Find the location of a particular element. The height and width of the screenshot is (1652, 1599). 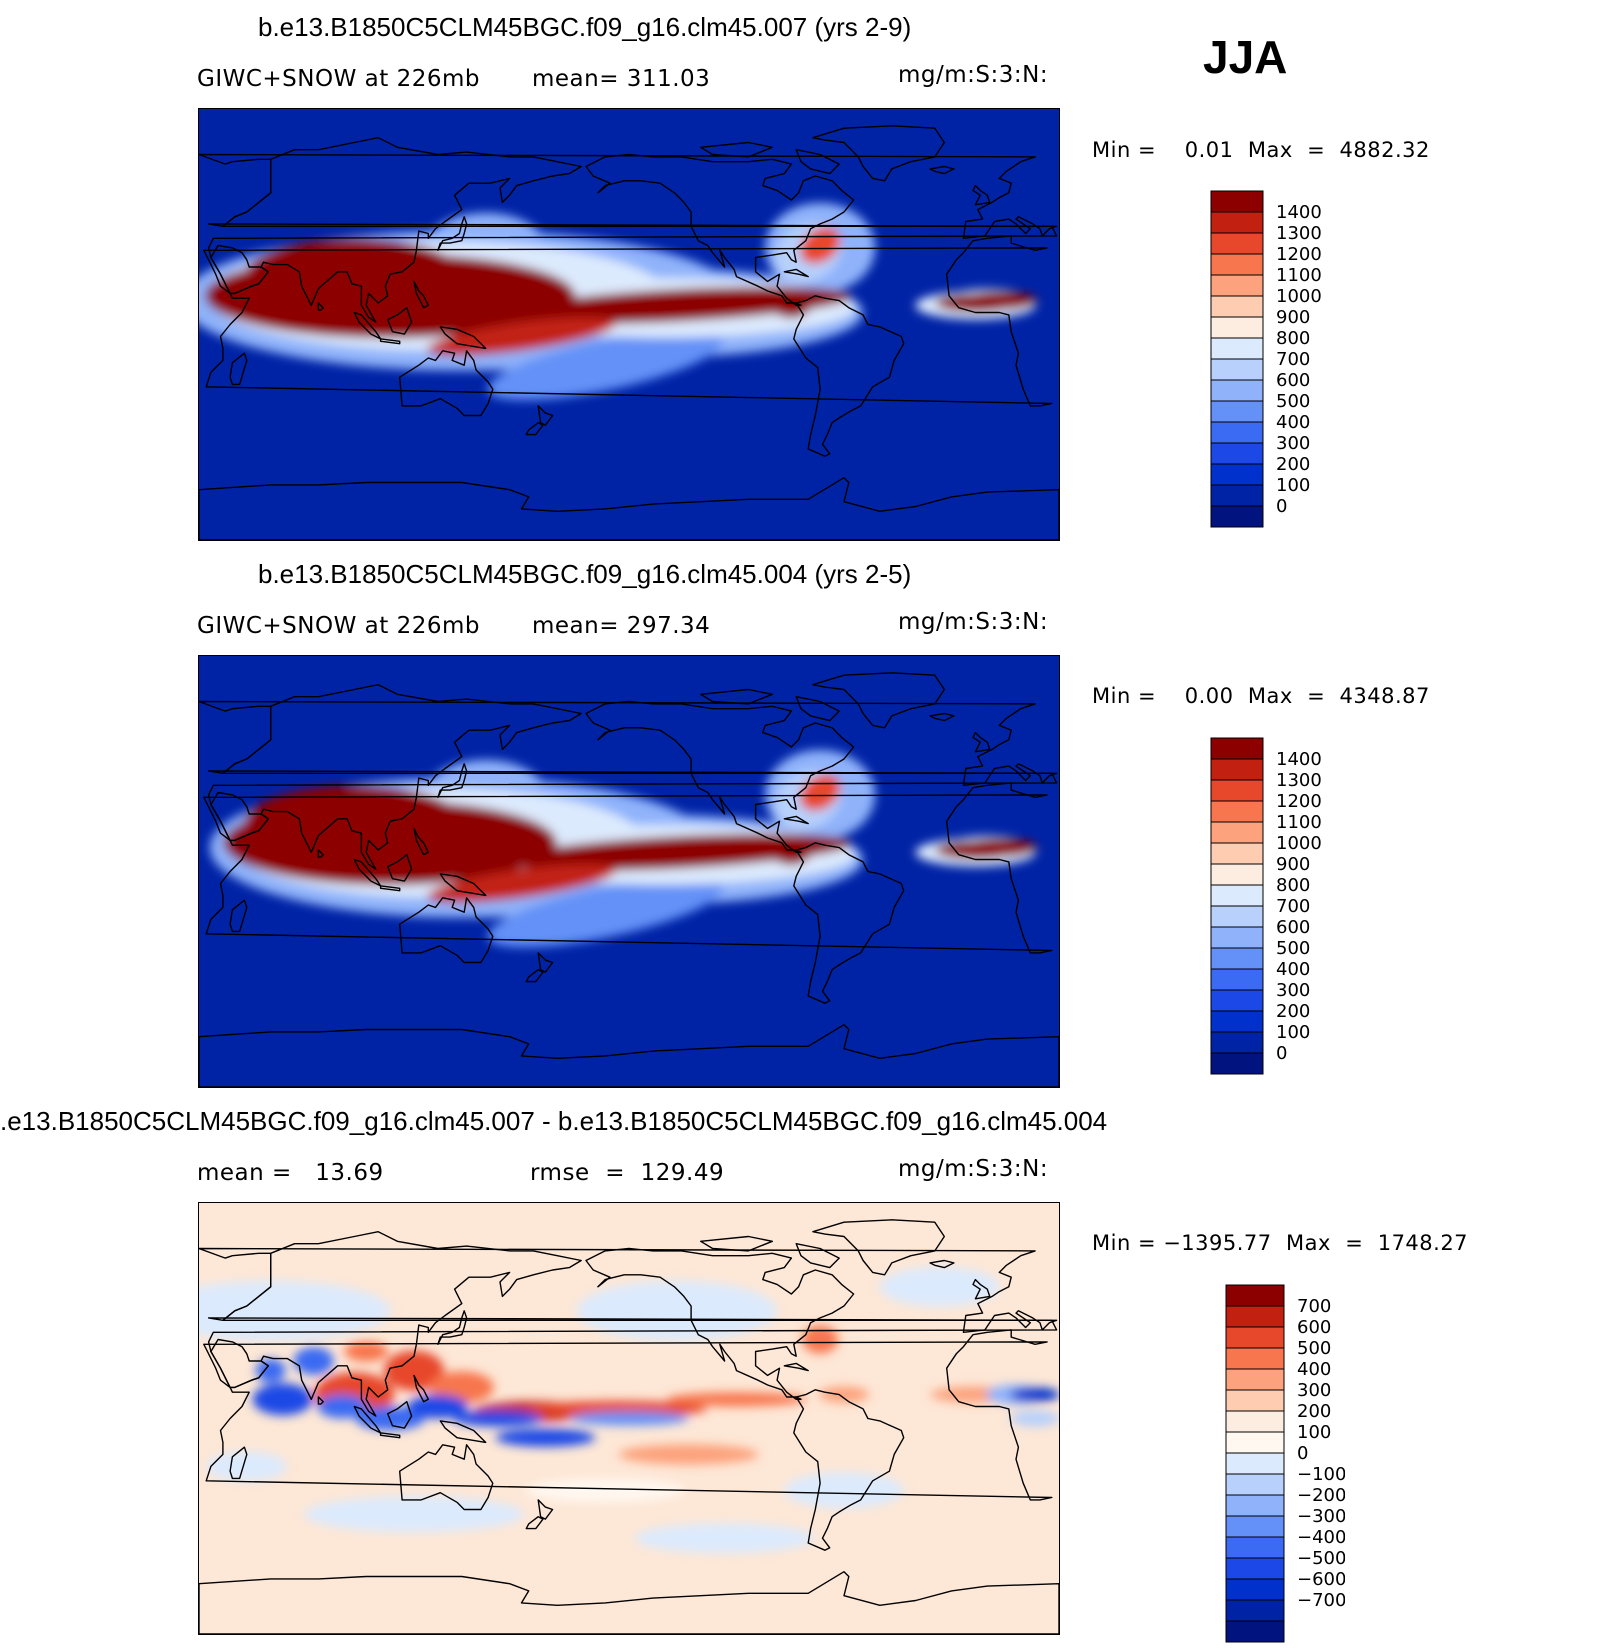

panel2-colorbar-label: 900 is located at coordinates (1293, 864).